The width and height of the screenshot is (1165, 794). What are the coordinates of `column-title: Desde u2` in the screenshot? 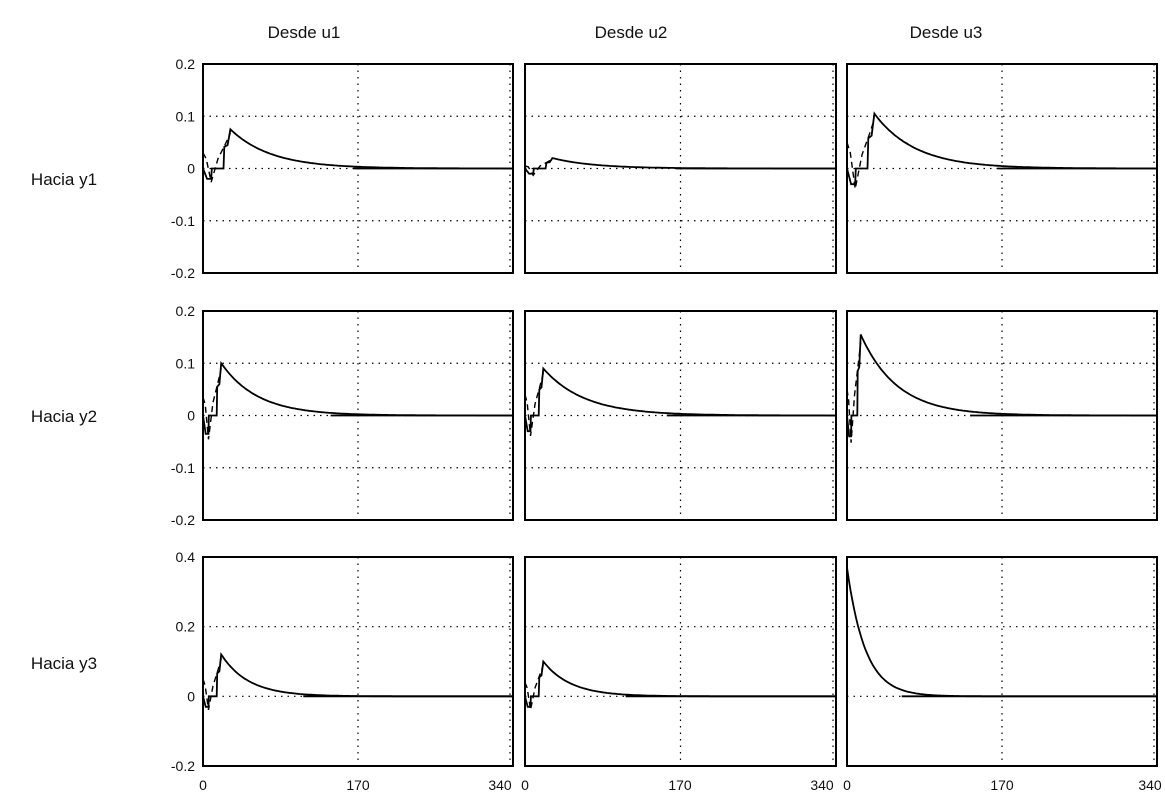 It's located at (631, 32).